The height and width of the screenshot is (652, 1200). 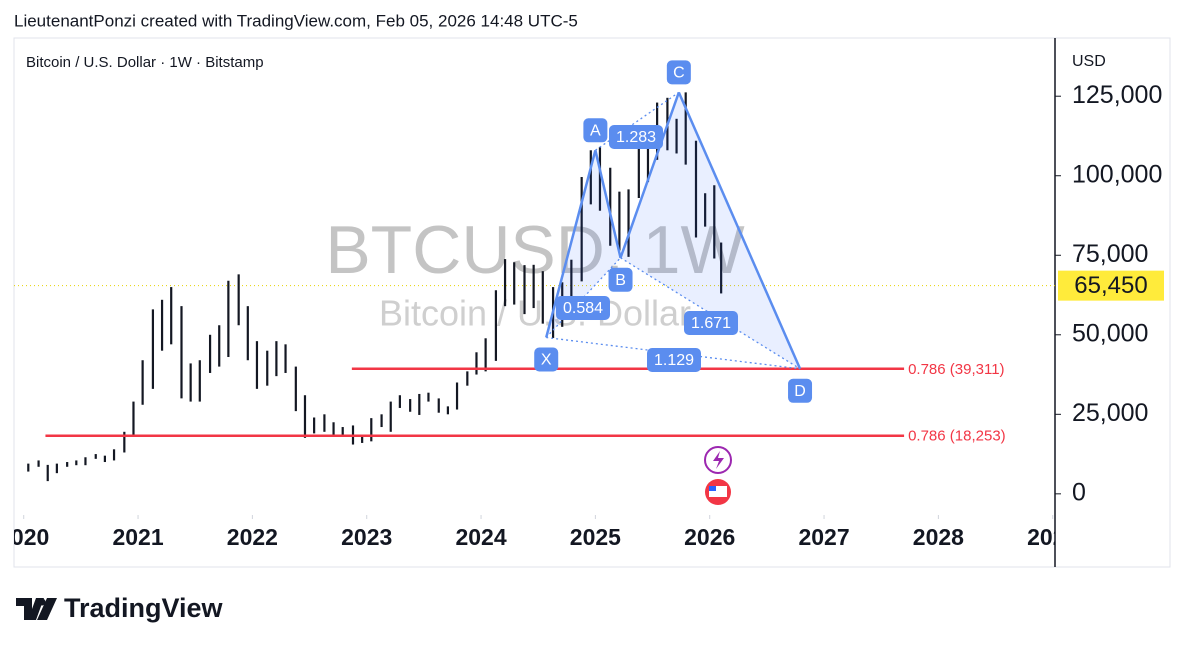 What do you see at coordinates (137, 537) in the screenshot?
I see `x-tick-label: 2021` at bounding box center [137, 537].